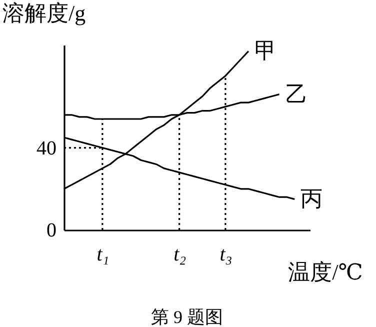  What do you see at coordinates (311, 199) in the screenshot?
I see `series-label: 丙` at bounding box center [311, 199].